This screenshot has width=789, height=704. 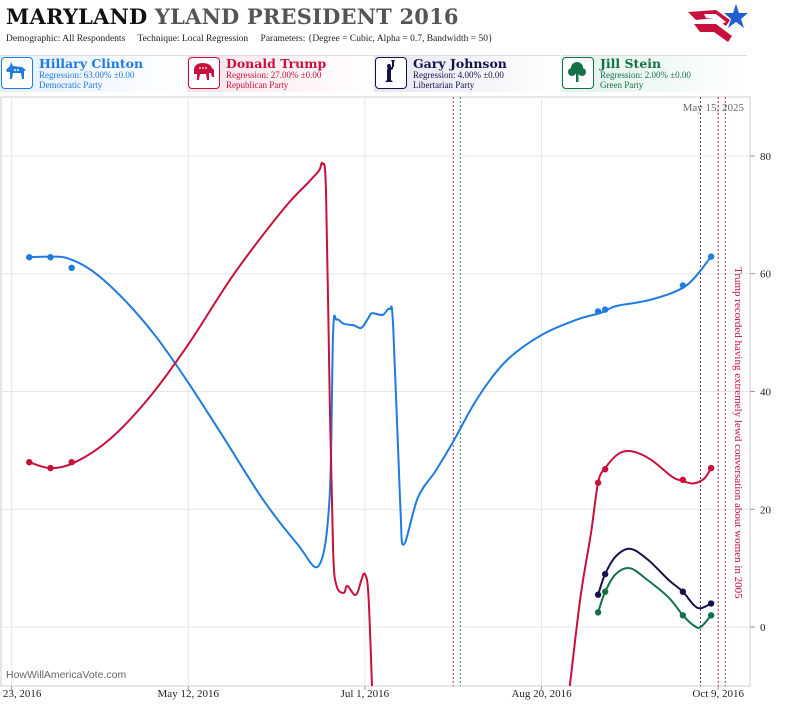 I want to click on tree-icon, so click(x=578, y=73).